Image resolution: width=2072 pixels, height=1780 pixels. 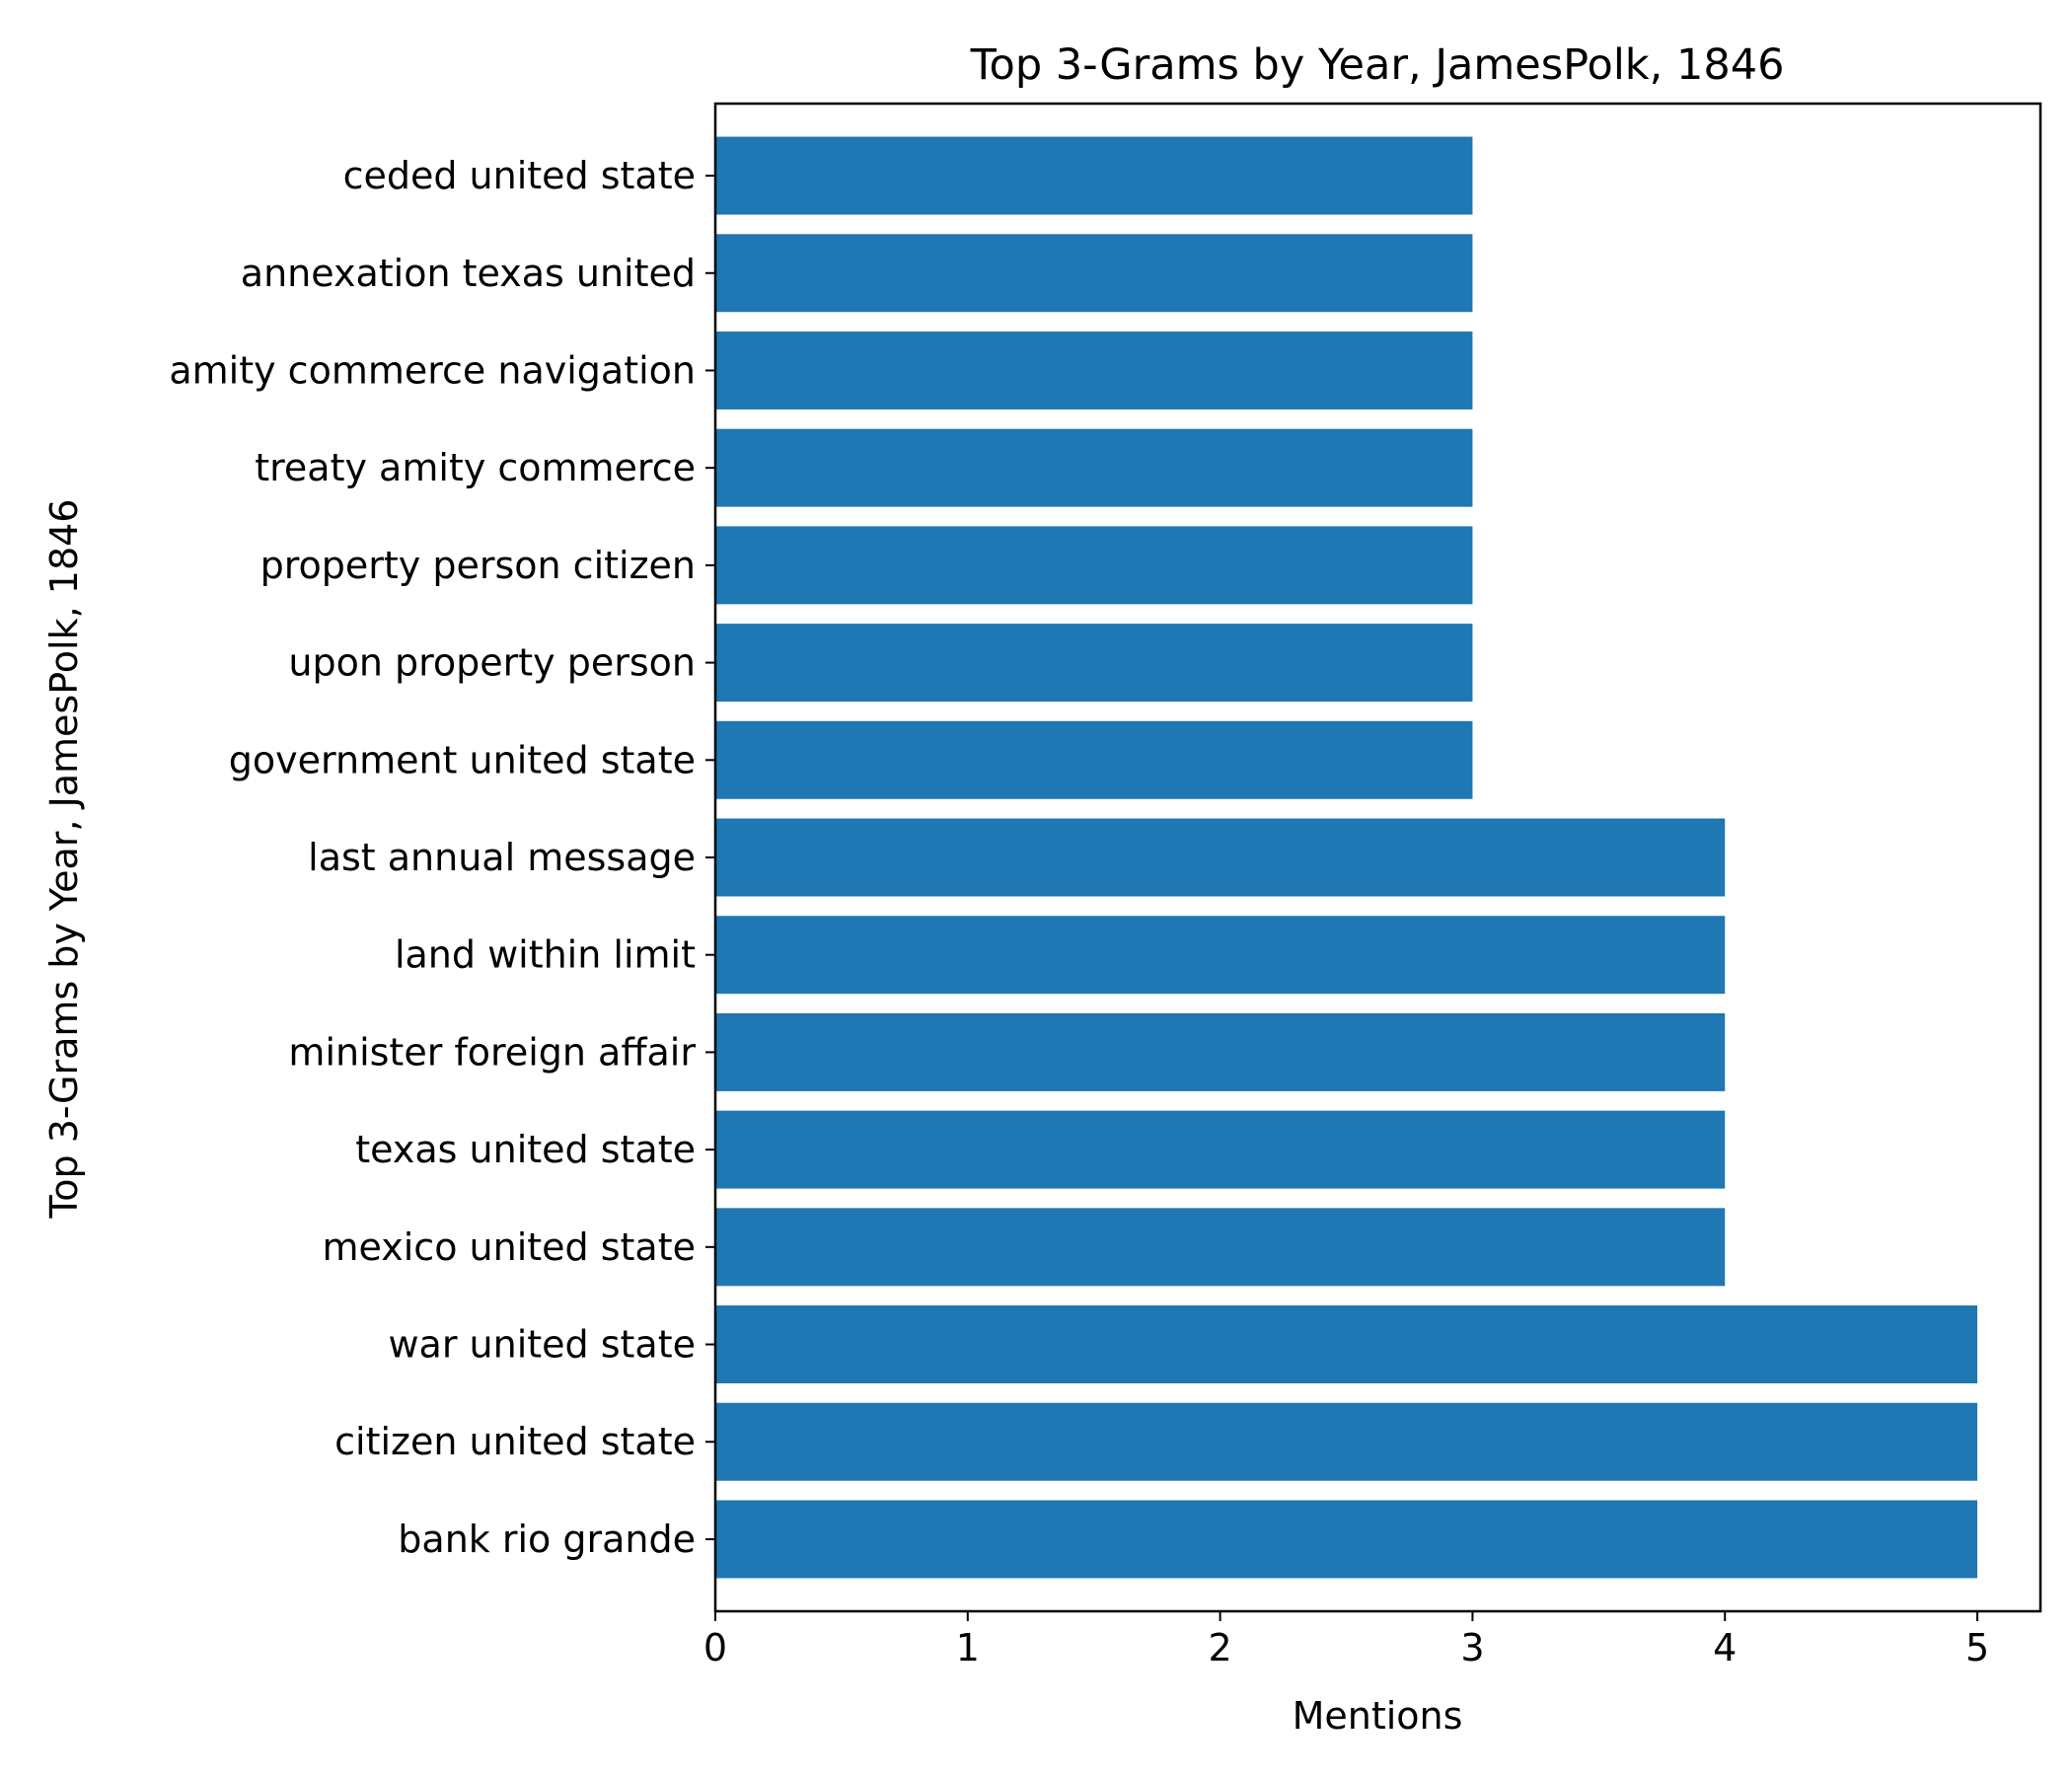 I want to click on x-tick-label: 5, so click(x=1977, y=1647).